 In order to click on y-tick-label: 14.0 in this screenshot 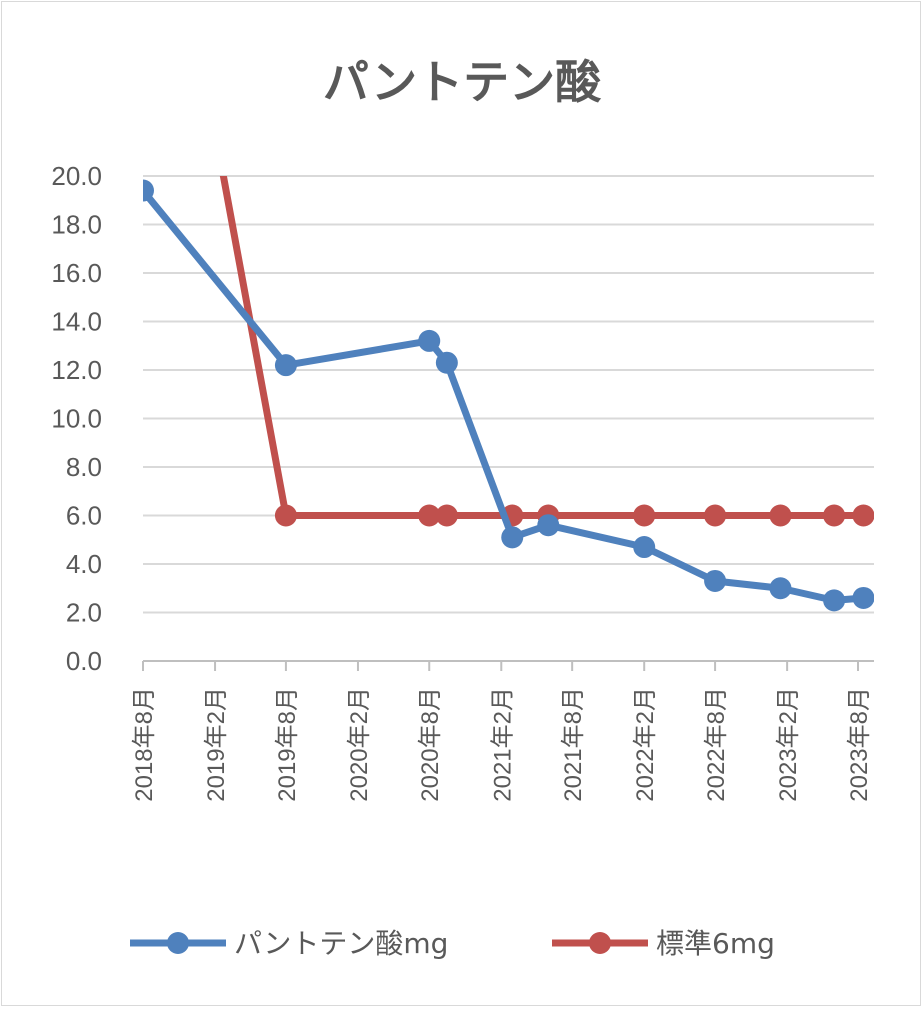, I will do `click(76, 322)`.